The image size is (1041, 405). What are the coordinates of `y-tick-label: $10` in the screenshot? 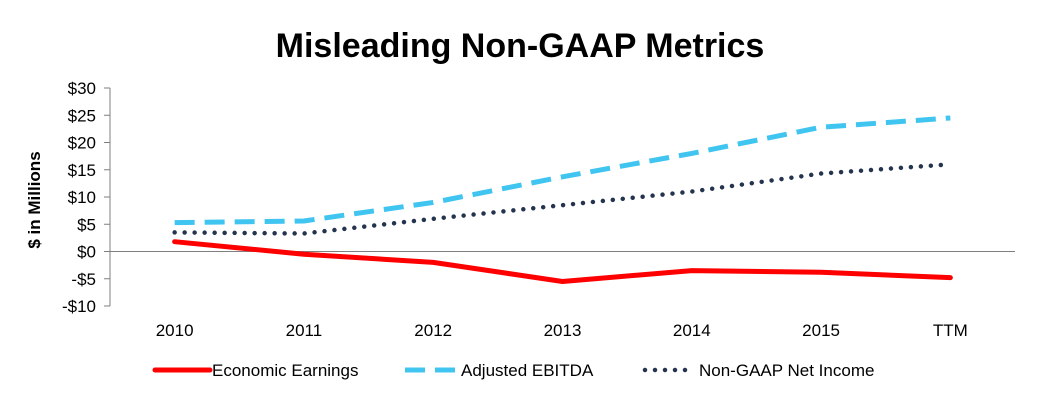 It's located at (82, 197).